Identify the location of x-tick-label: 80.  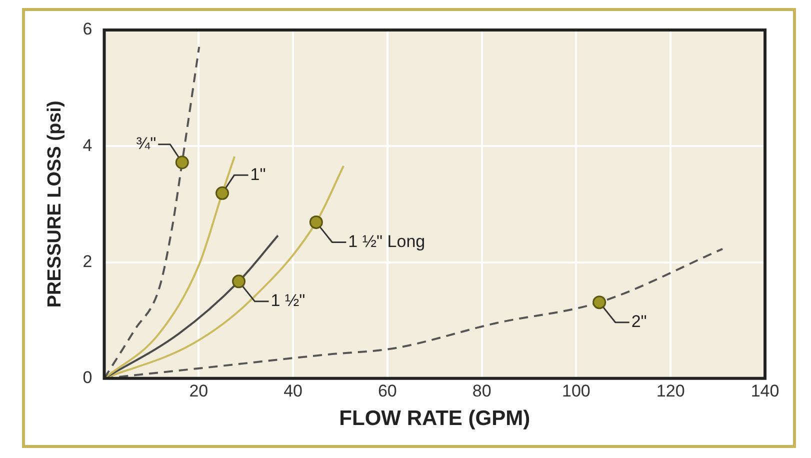
(482, 390).